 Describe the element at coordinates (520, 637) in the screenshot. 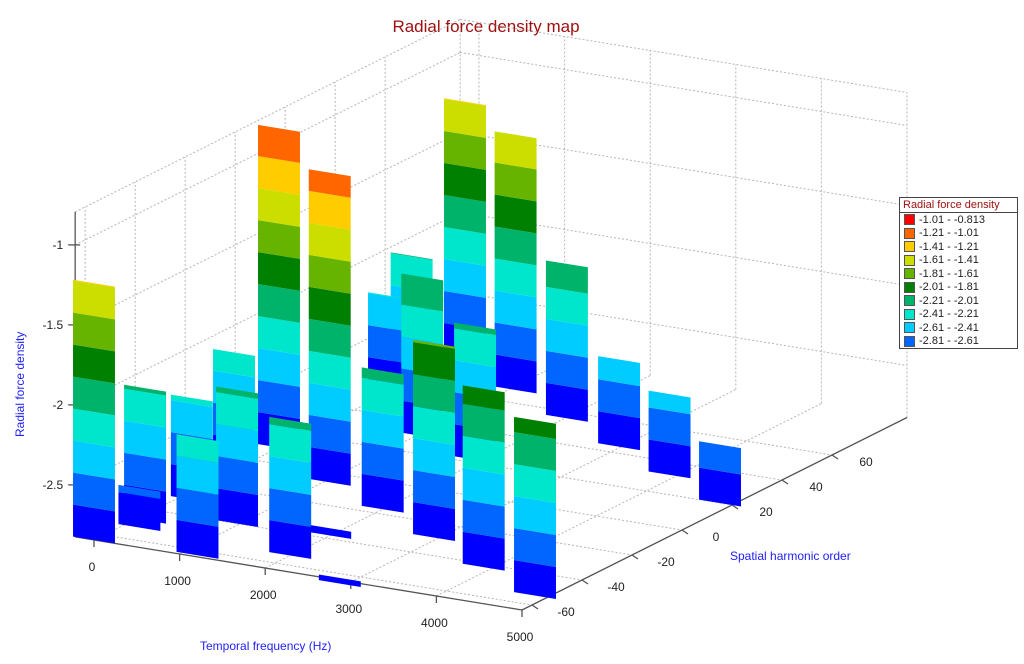

I see `x-tick-label: 5000` at that location.